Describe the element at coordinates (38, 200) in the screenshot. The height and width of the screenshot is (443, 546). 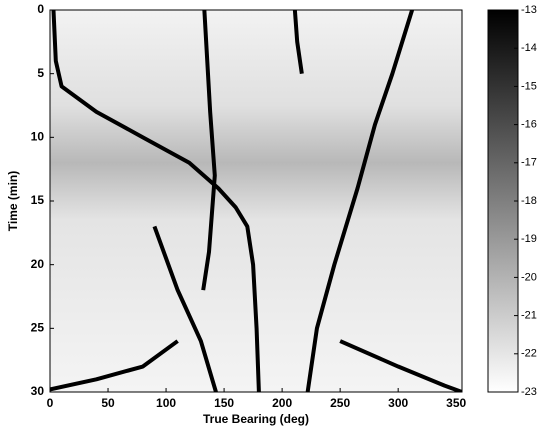
I see `y-tick-label: 15` at that location.